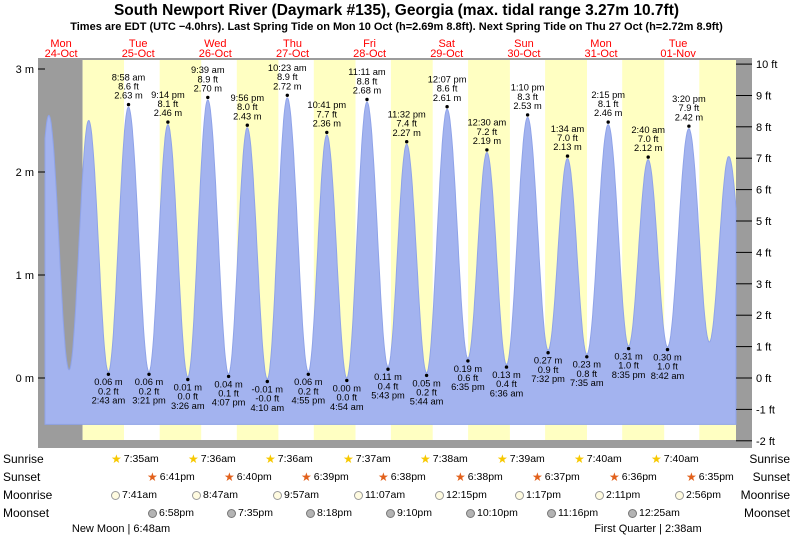  What do you see at coordinates (247, 110) in the screenshot?
I see `high-tide-annotation: 9:56 pm8.0 ft2.43 m` at bounding box center [247, 110].